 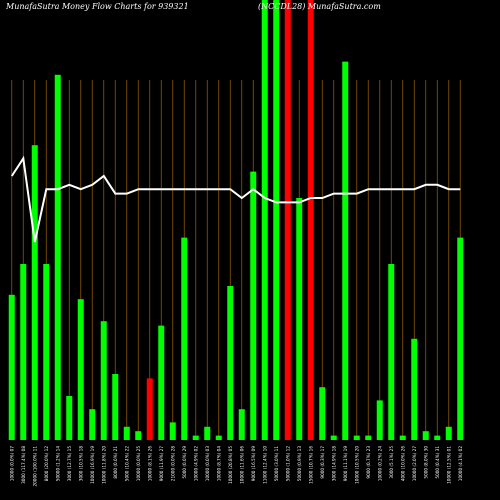 I want to click on x-tick-label: 9000 (0.3%) 17, so click(x=322, y=462).